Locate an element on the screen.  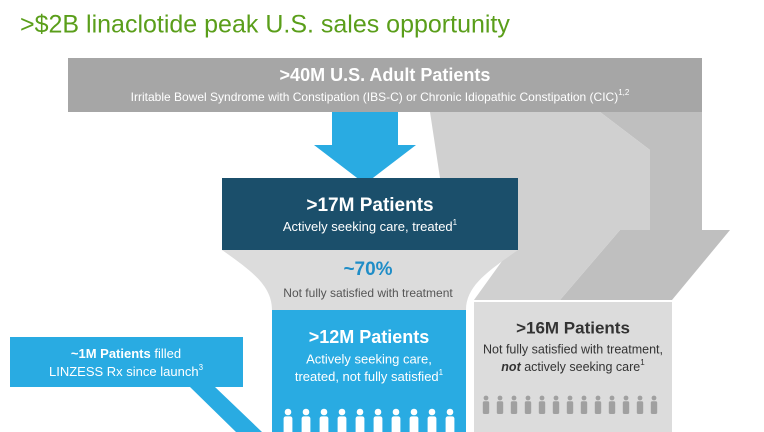
percent: ~70% is located at coordinates (367, 269).